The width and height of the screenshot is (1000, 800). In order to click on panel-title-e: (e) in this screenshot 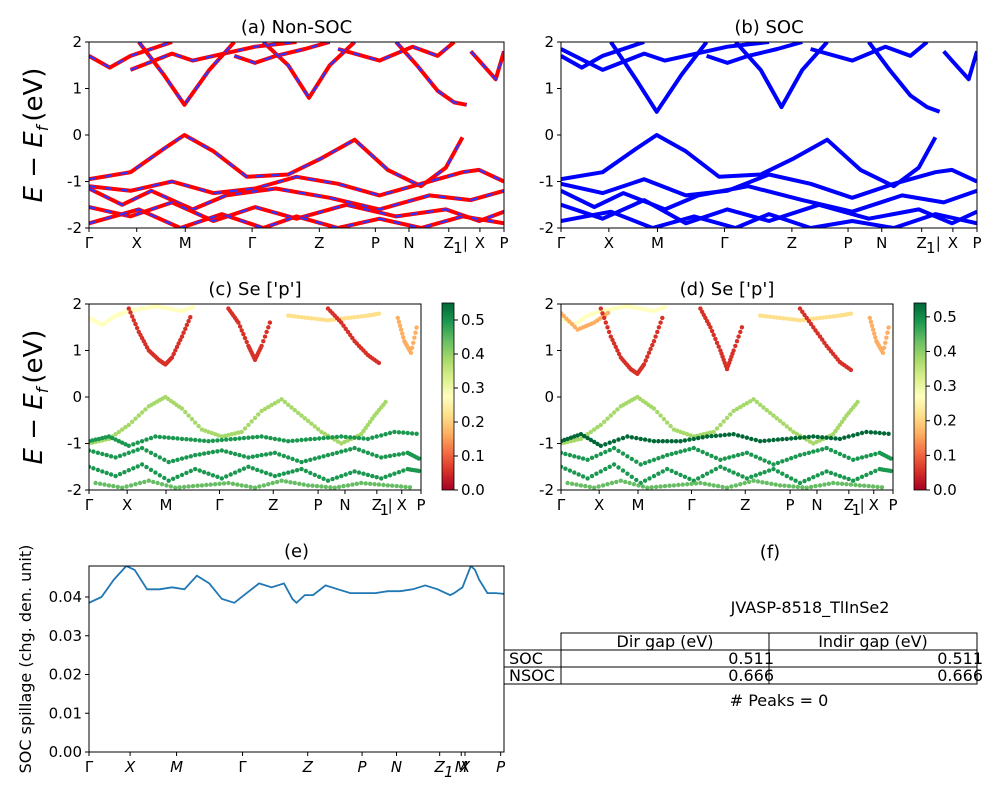, I will do `click(296, 551)`.